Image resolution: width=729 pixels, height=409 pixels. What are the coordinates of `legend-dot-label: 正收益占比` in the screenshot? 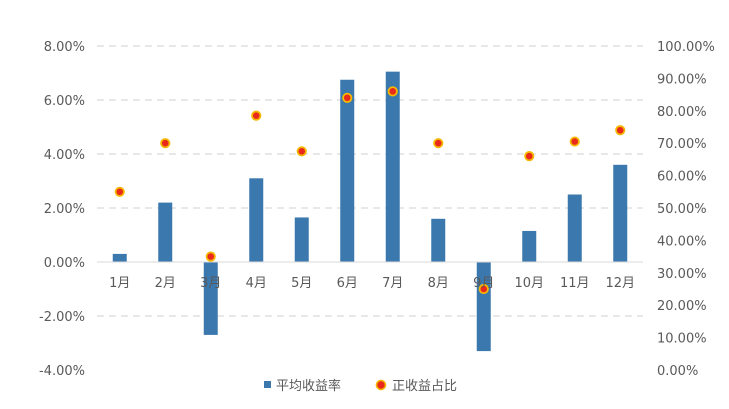 It's located at (424, 386).